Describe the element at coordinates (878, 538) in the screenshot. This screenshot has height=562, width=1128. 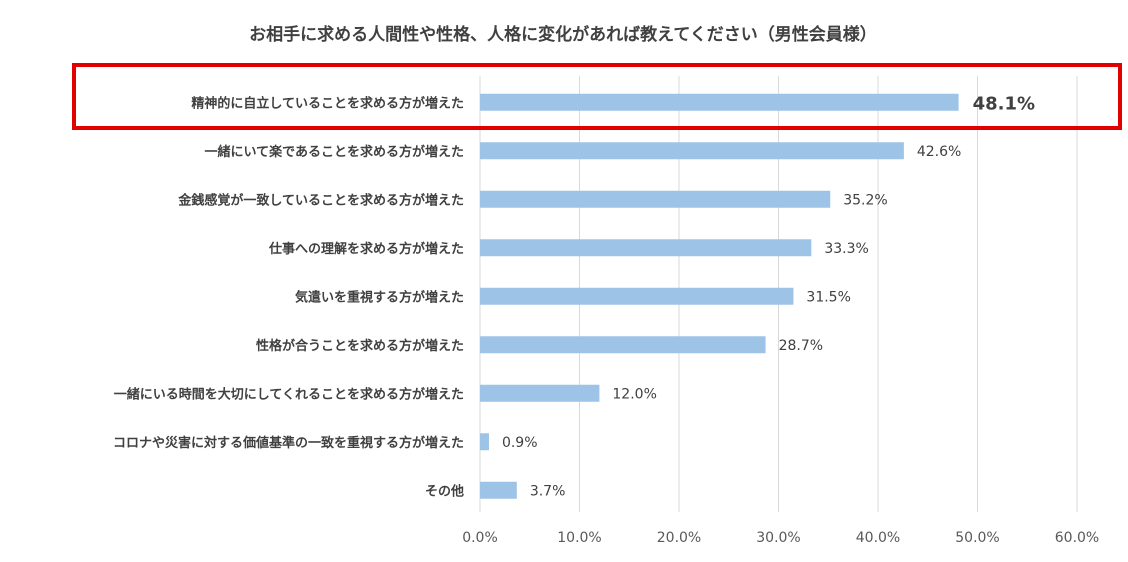
I see `x-tick-label: 40.0%` at that location.